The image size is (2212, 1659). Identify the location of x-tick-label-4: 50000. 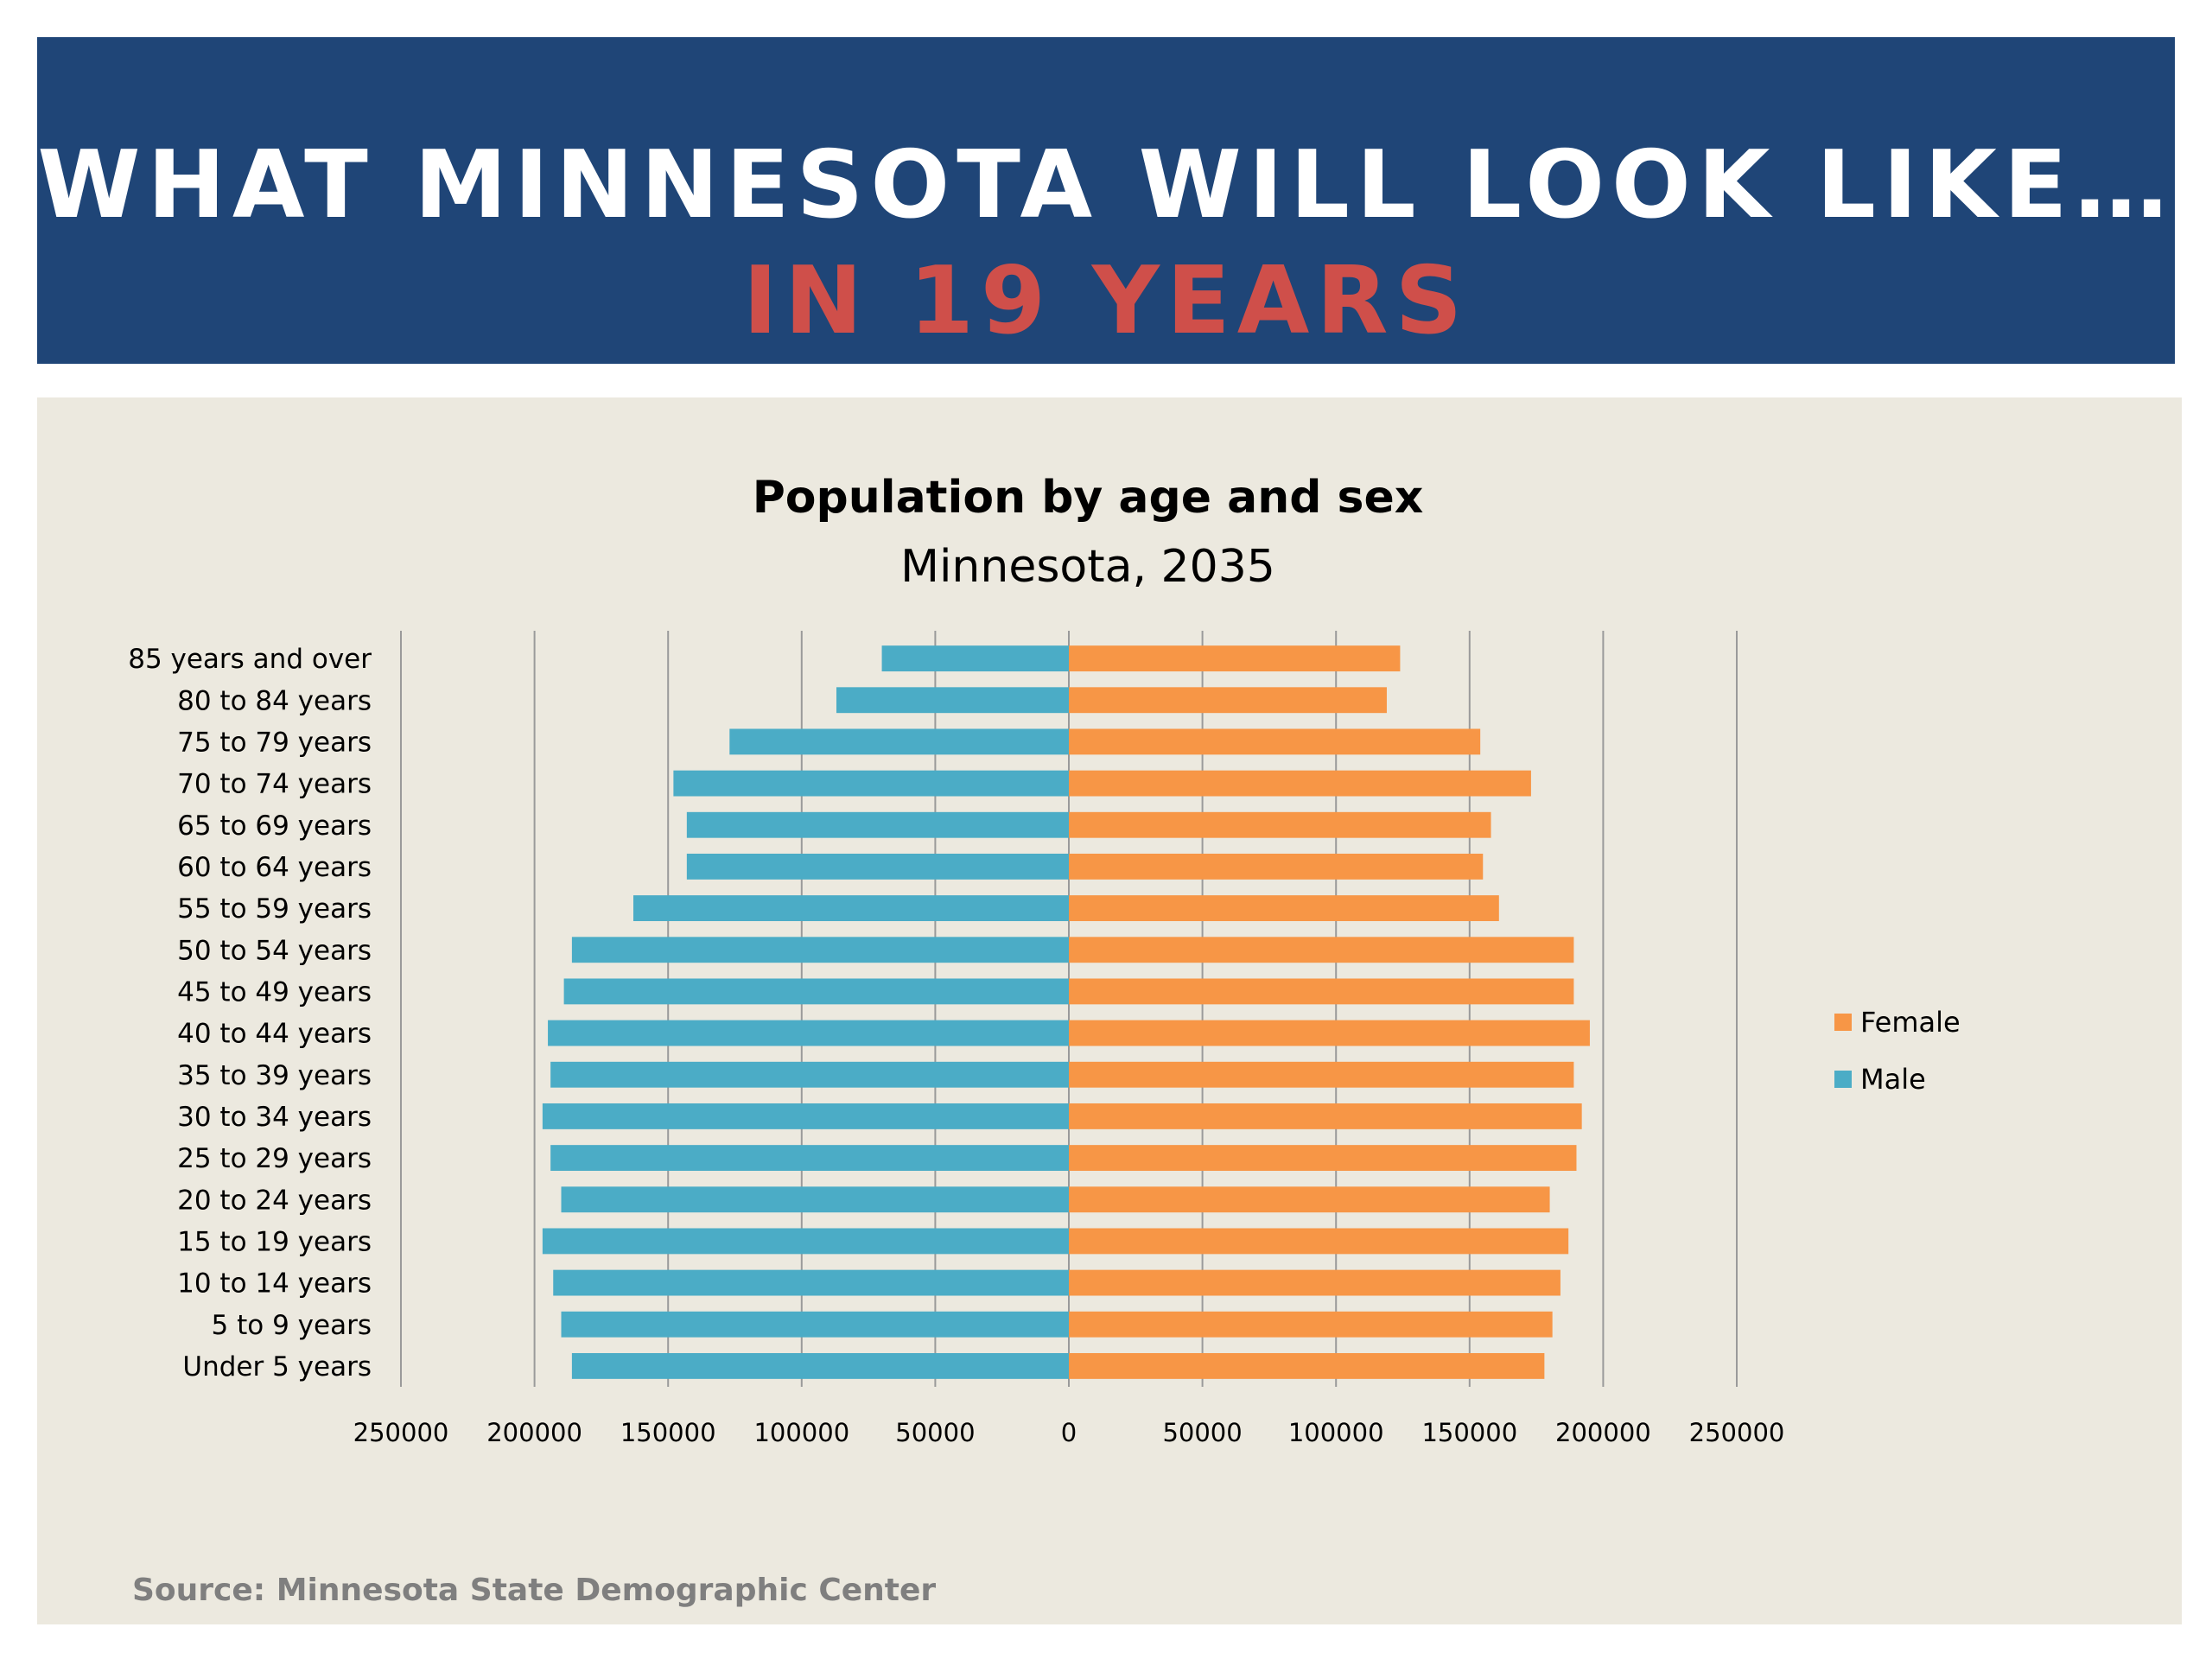
(935, 1432).